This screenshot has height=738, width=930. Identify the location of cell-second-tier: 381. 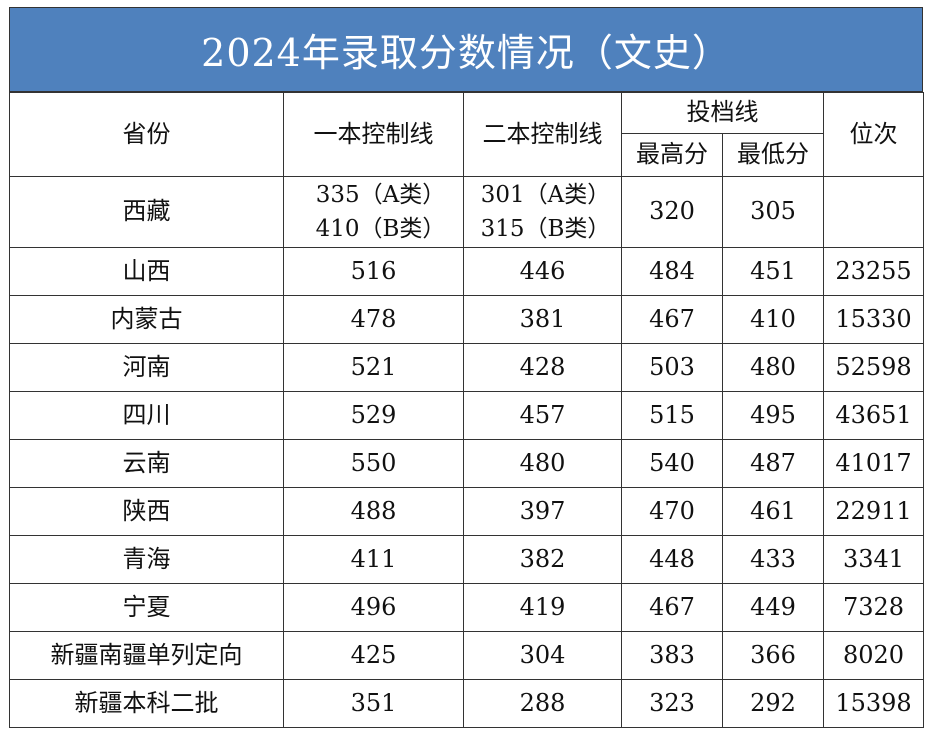
(542, 319).